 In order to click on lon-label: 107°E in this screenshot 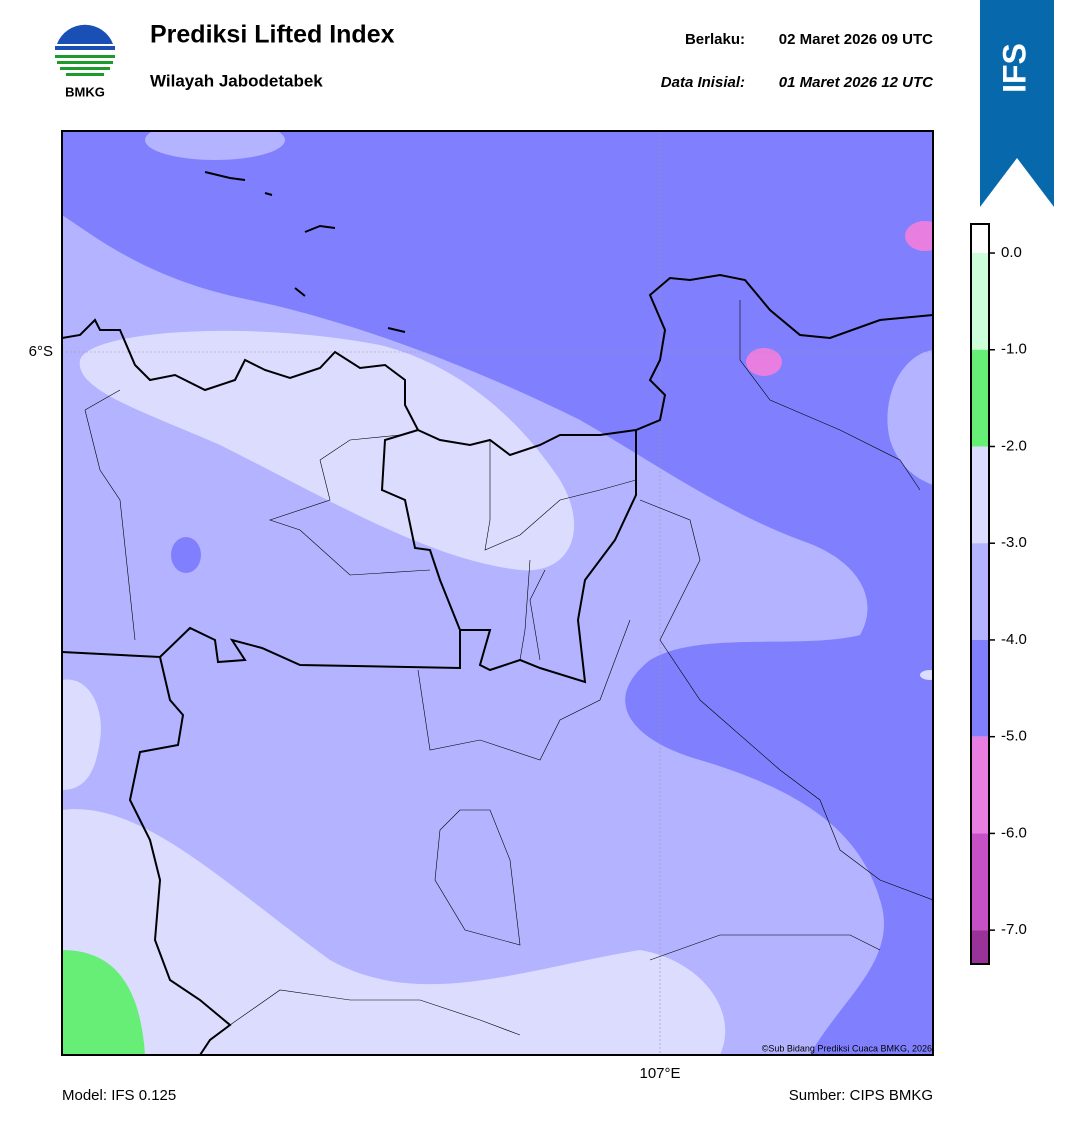, I will do `click(659, 1073)`.